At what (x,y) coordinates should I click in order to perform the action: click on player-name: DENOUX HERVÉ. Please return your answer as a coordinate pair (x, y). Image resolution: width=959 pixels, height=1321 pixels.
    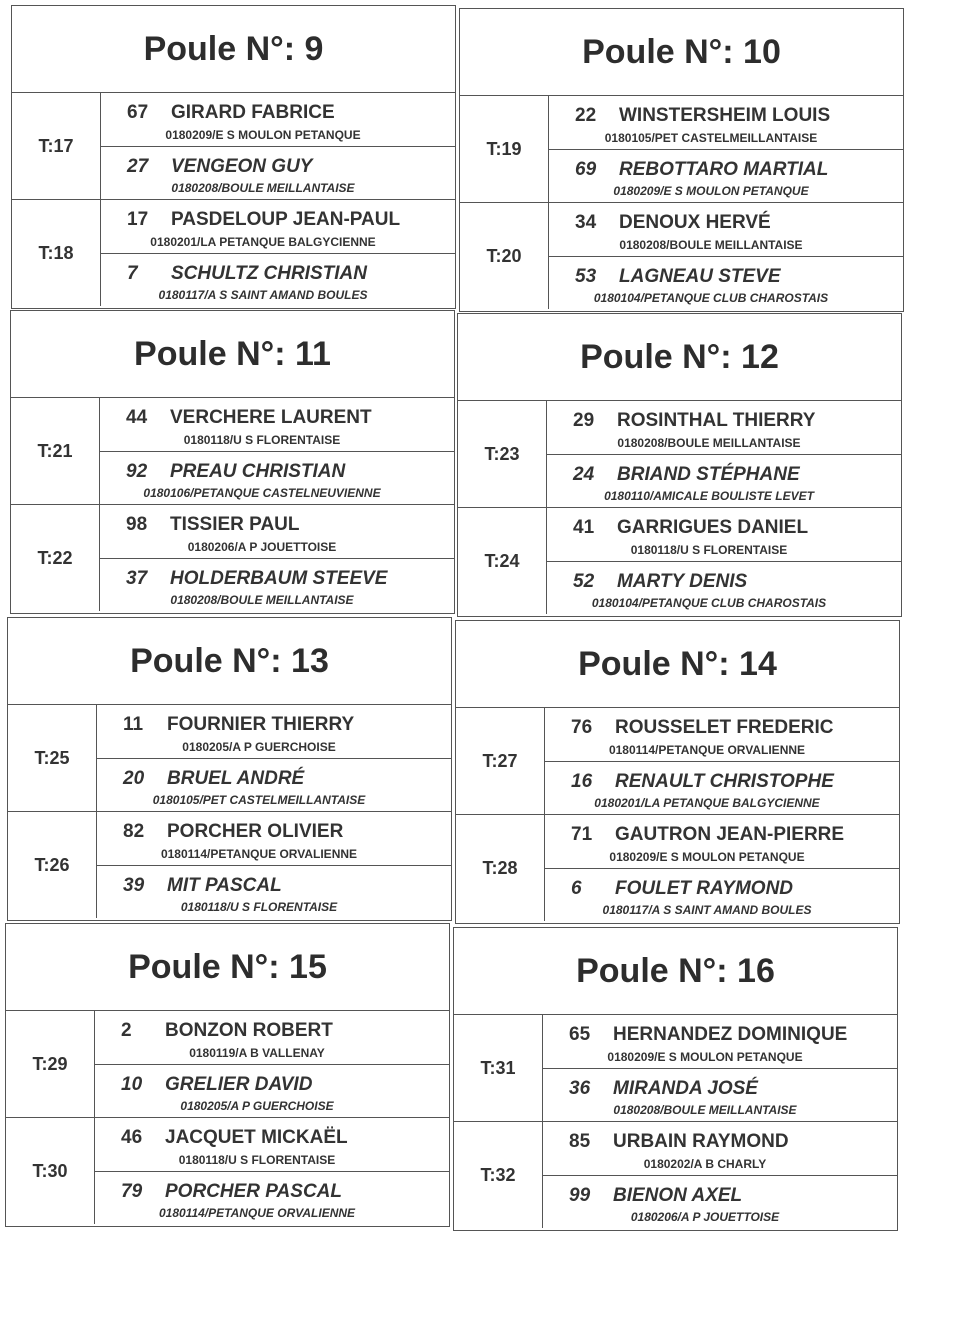
    Looking at the image, I should click on (695, 222).